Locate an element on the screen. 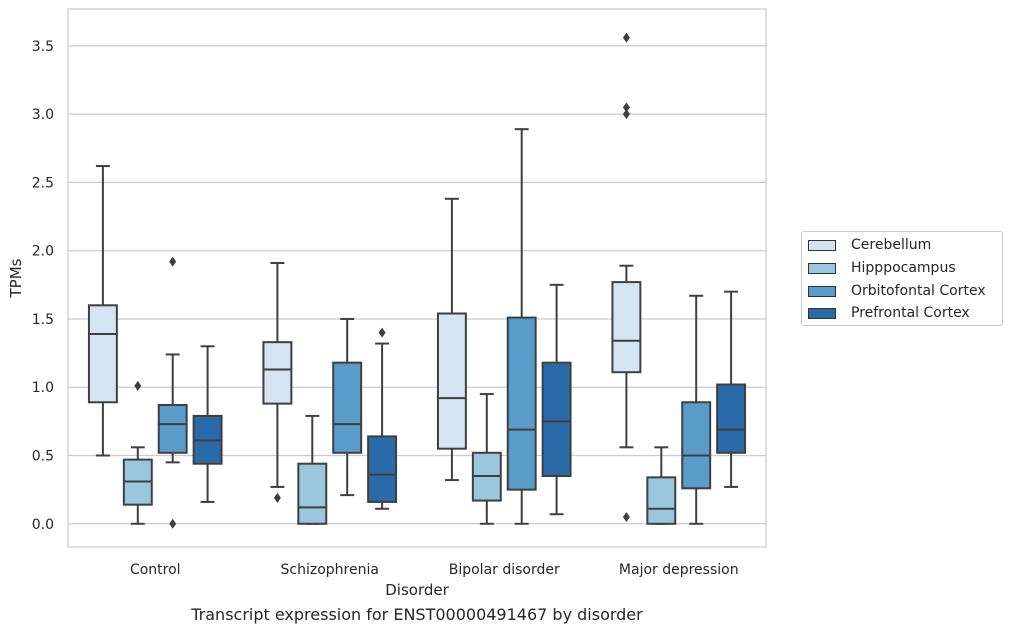  box-body-major-depression-cerebellum is located at coordinates (626, 327).